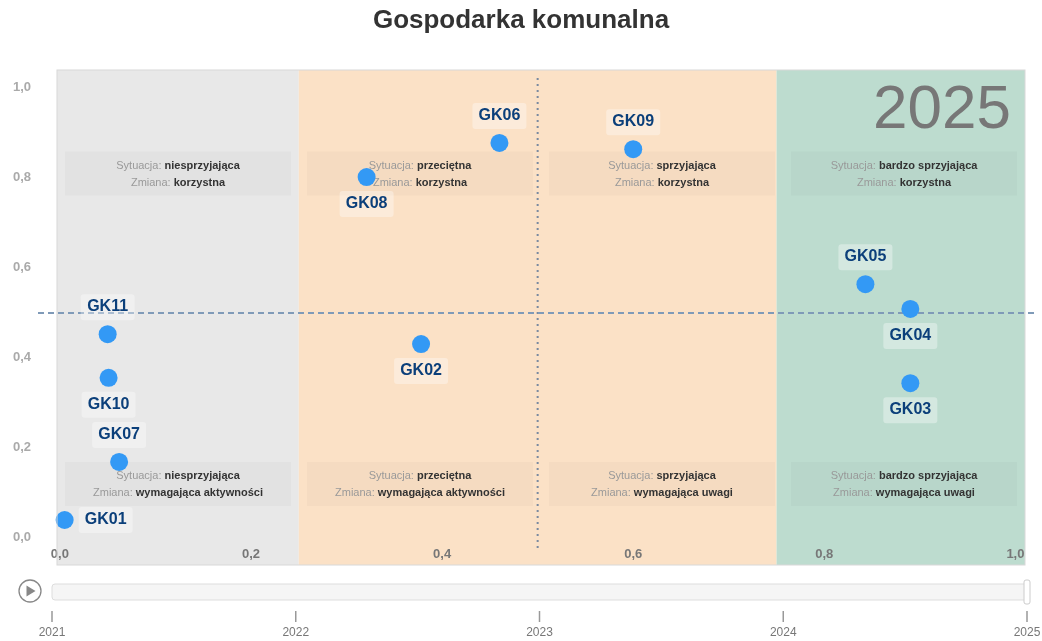  I want to click on series-label: GK08, so click(366, 203).